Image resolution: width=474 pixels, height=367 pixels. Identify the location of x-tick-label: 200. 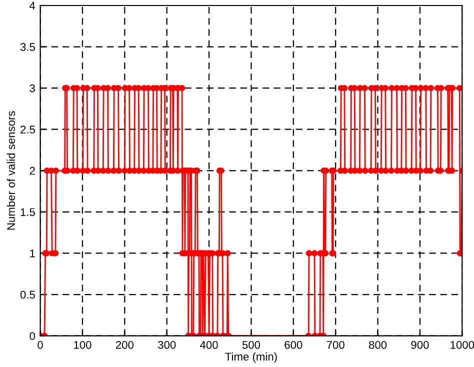
(125, 344).